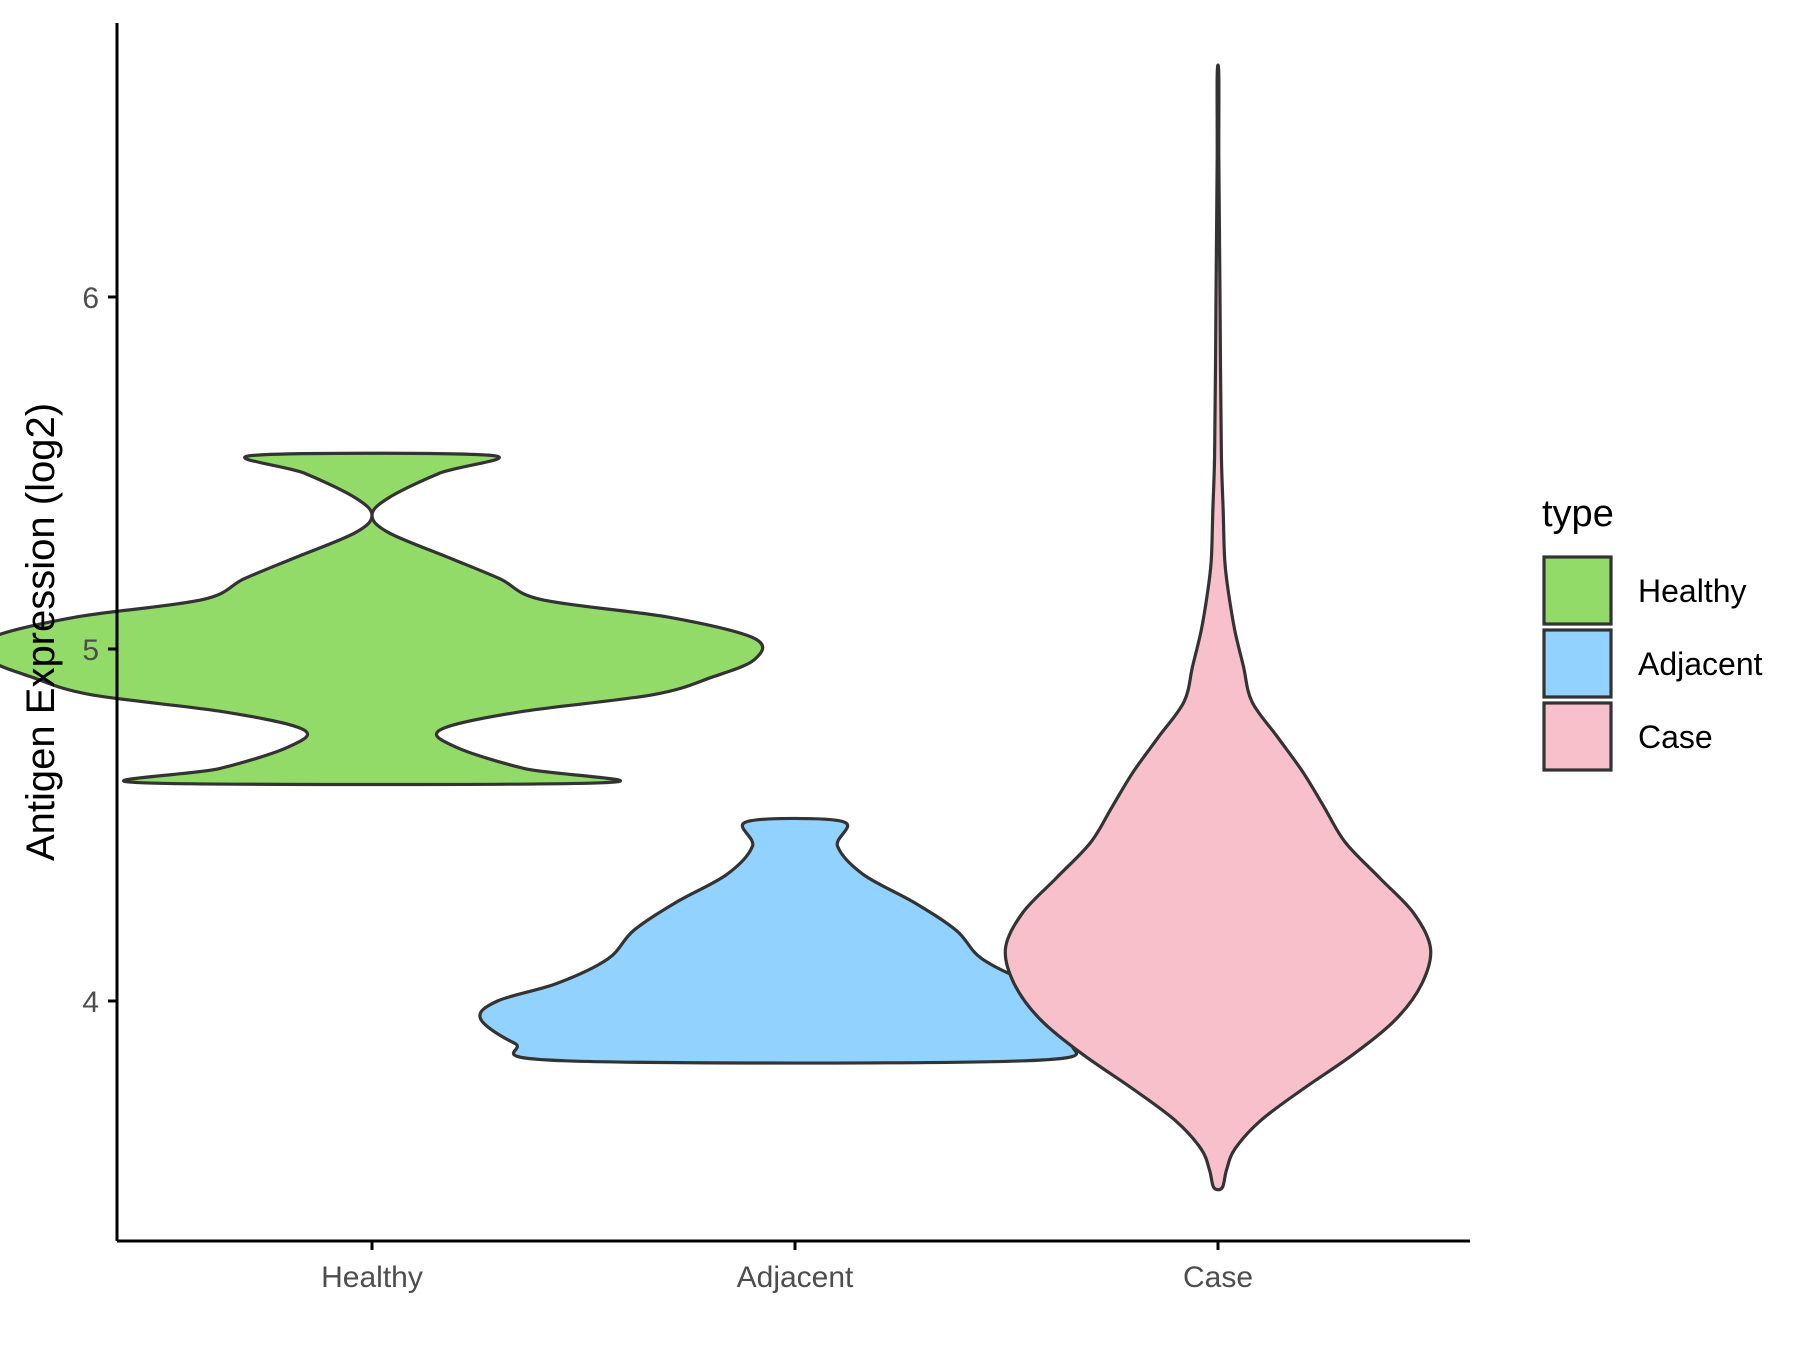 This screenshot has height=1350, width=1800. What do you see at coordinates (90, 1002) in the screenshot?
I see `y-tick-label: 4` at bounding box center [90, 1002].